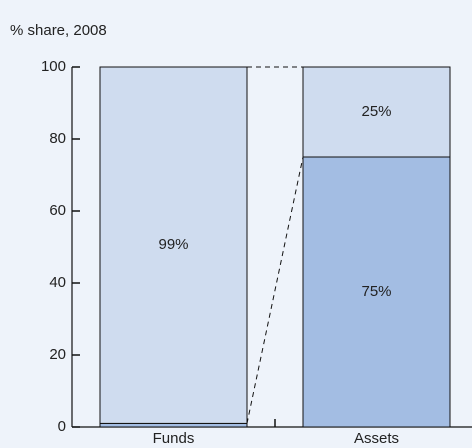 The height and width of the screenshot is (448, 472). What do you see at coordinates (376, 438) in the screenshot?
I see `x-tick-label: Assets` at bounding box center [376, 438].